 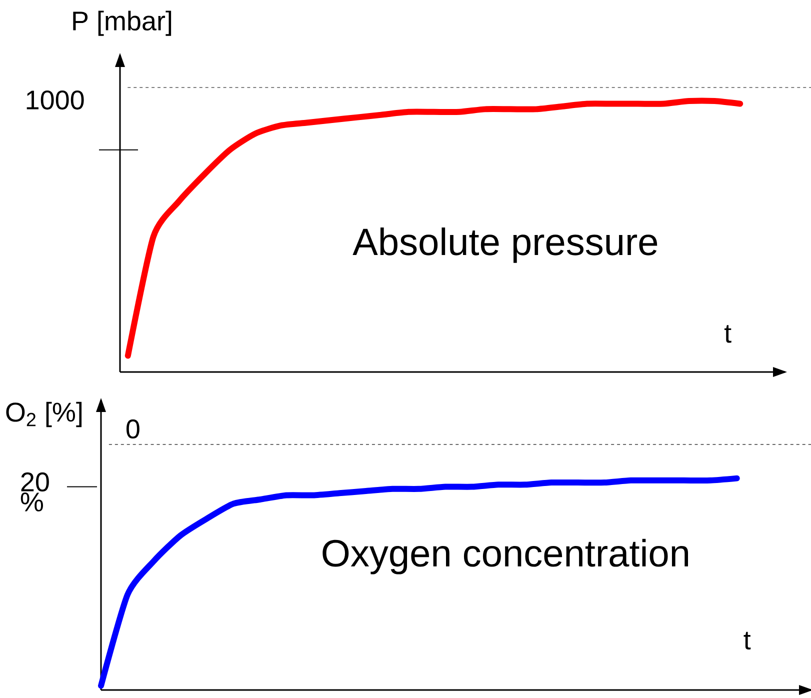 What do you see at coordinates (505, 245) in the screenshot?
I see `annotation: Absolute pressure` at bounding box center [505, 245].